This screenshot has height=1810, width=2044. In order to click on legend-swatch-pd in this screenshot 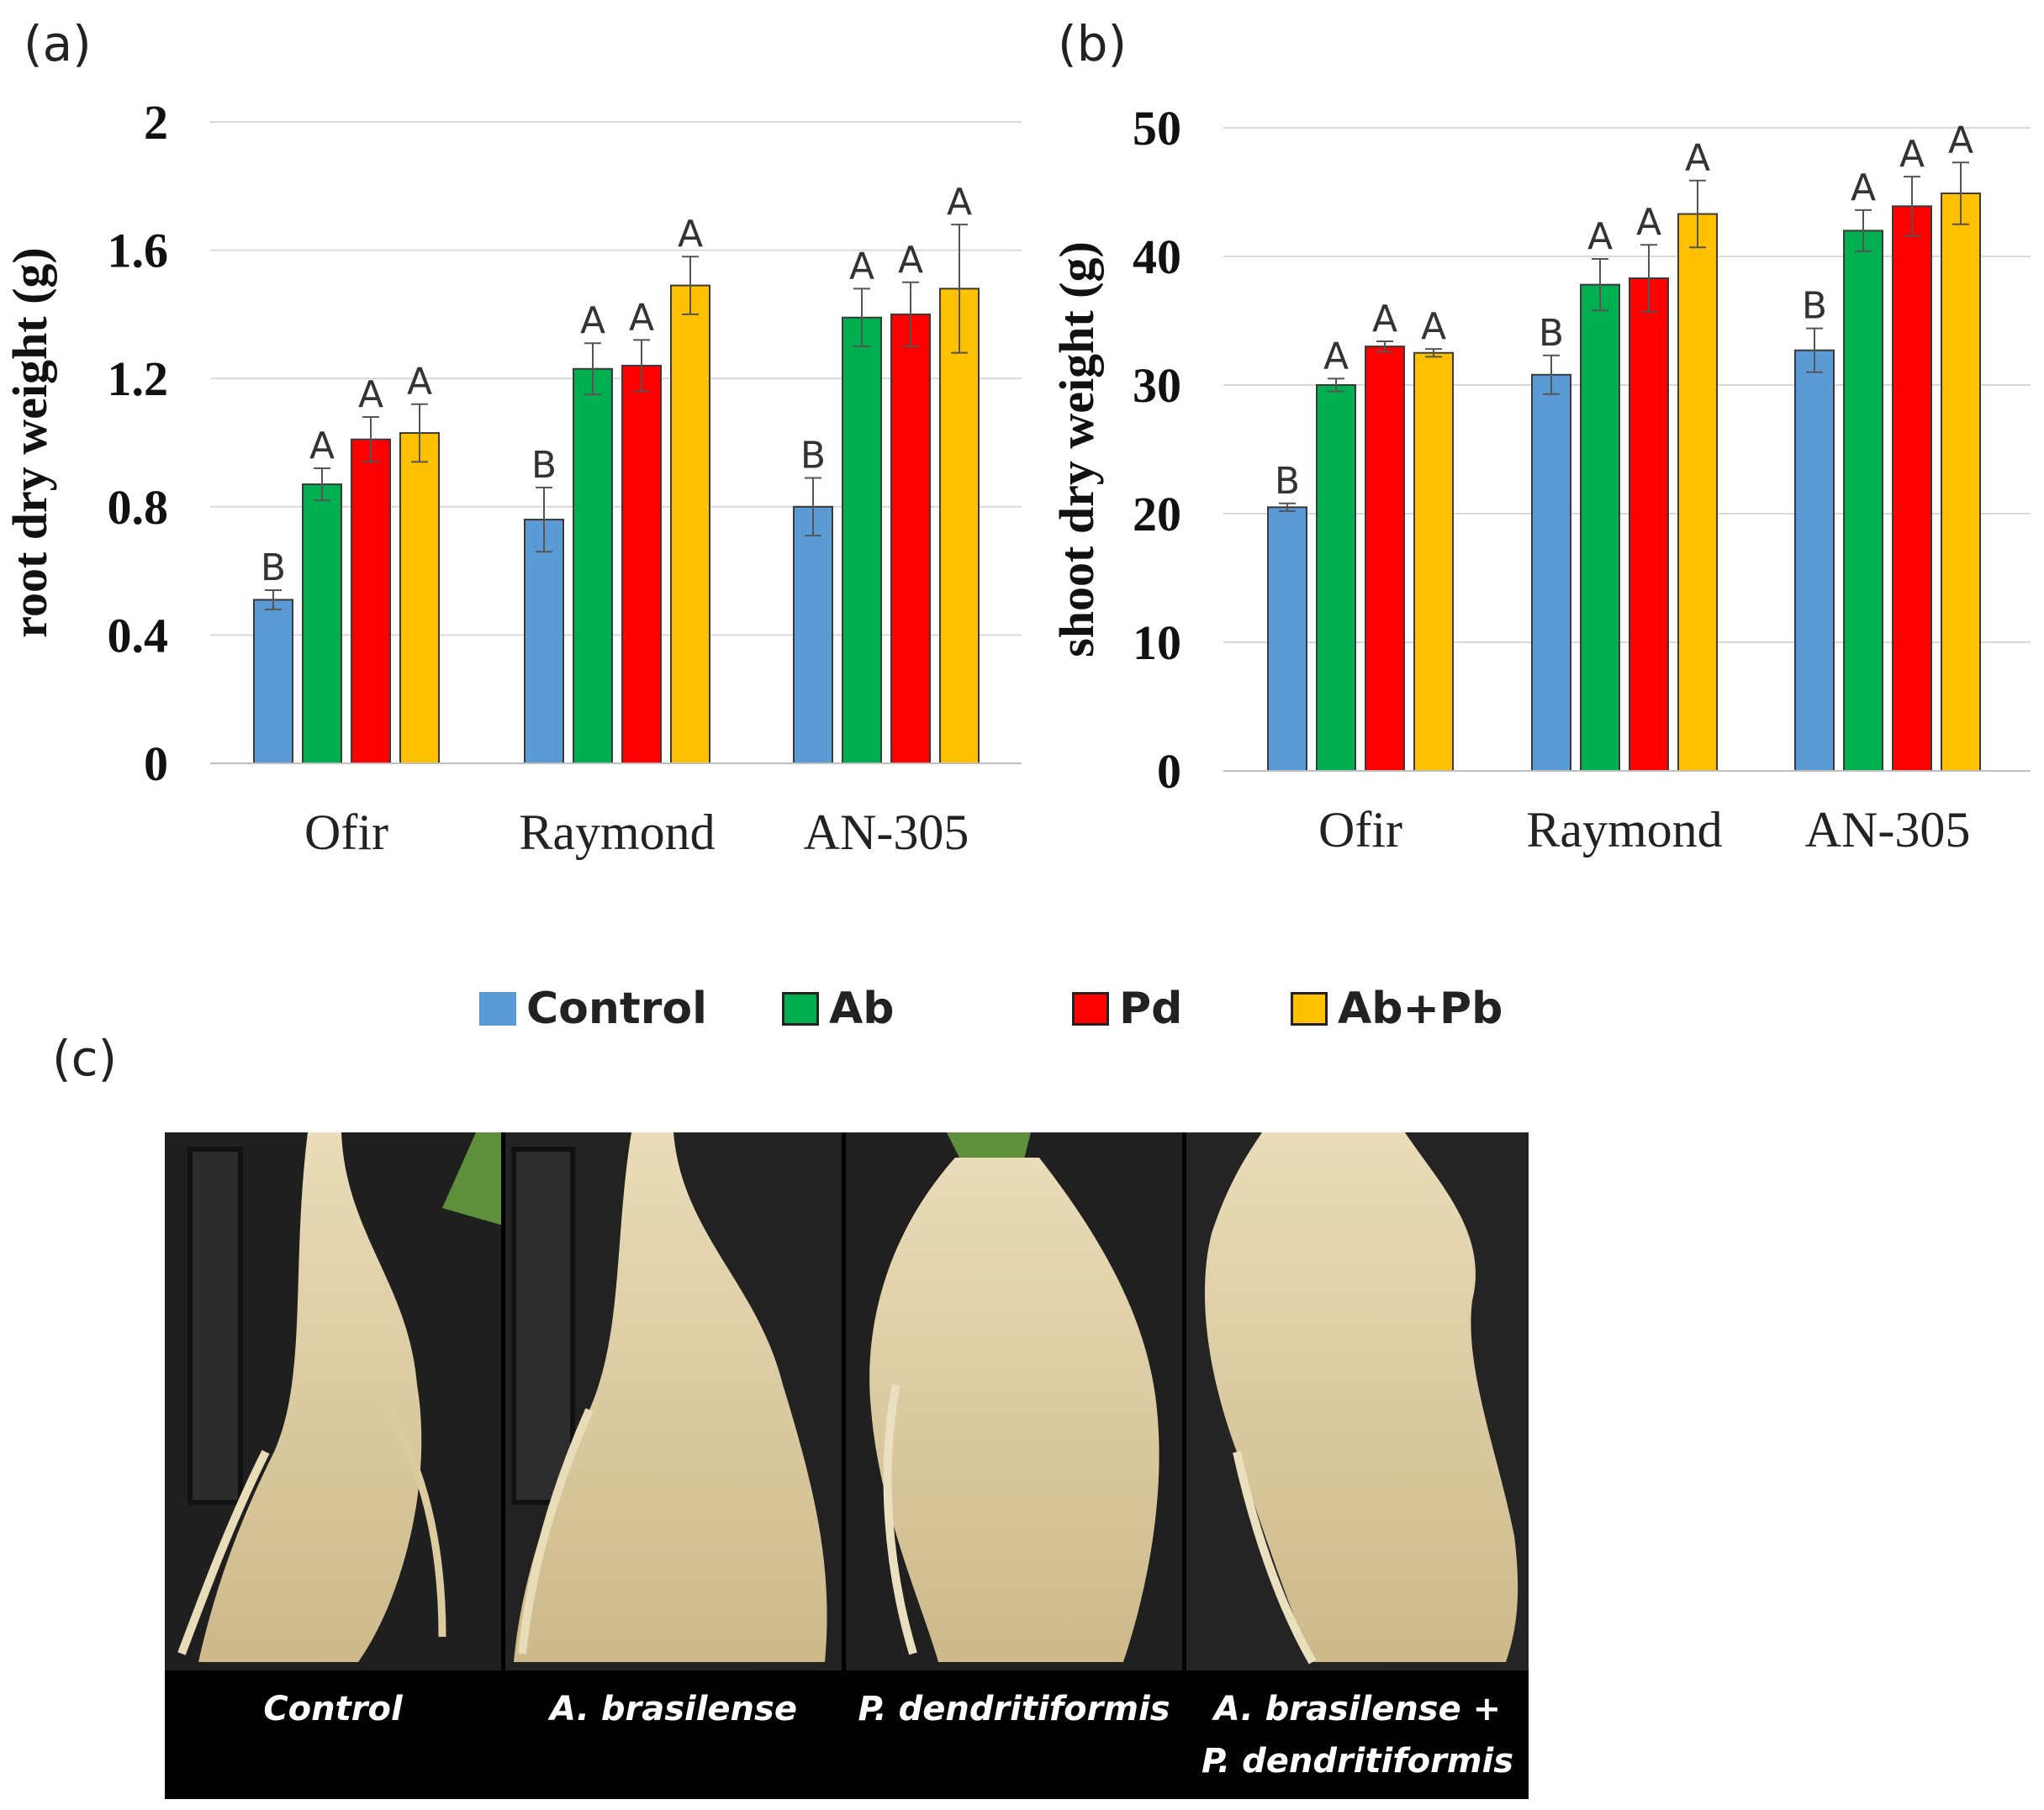, I will do `click(1090, 1009)`.